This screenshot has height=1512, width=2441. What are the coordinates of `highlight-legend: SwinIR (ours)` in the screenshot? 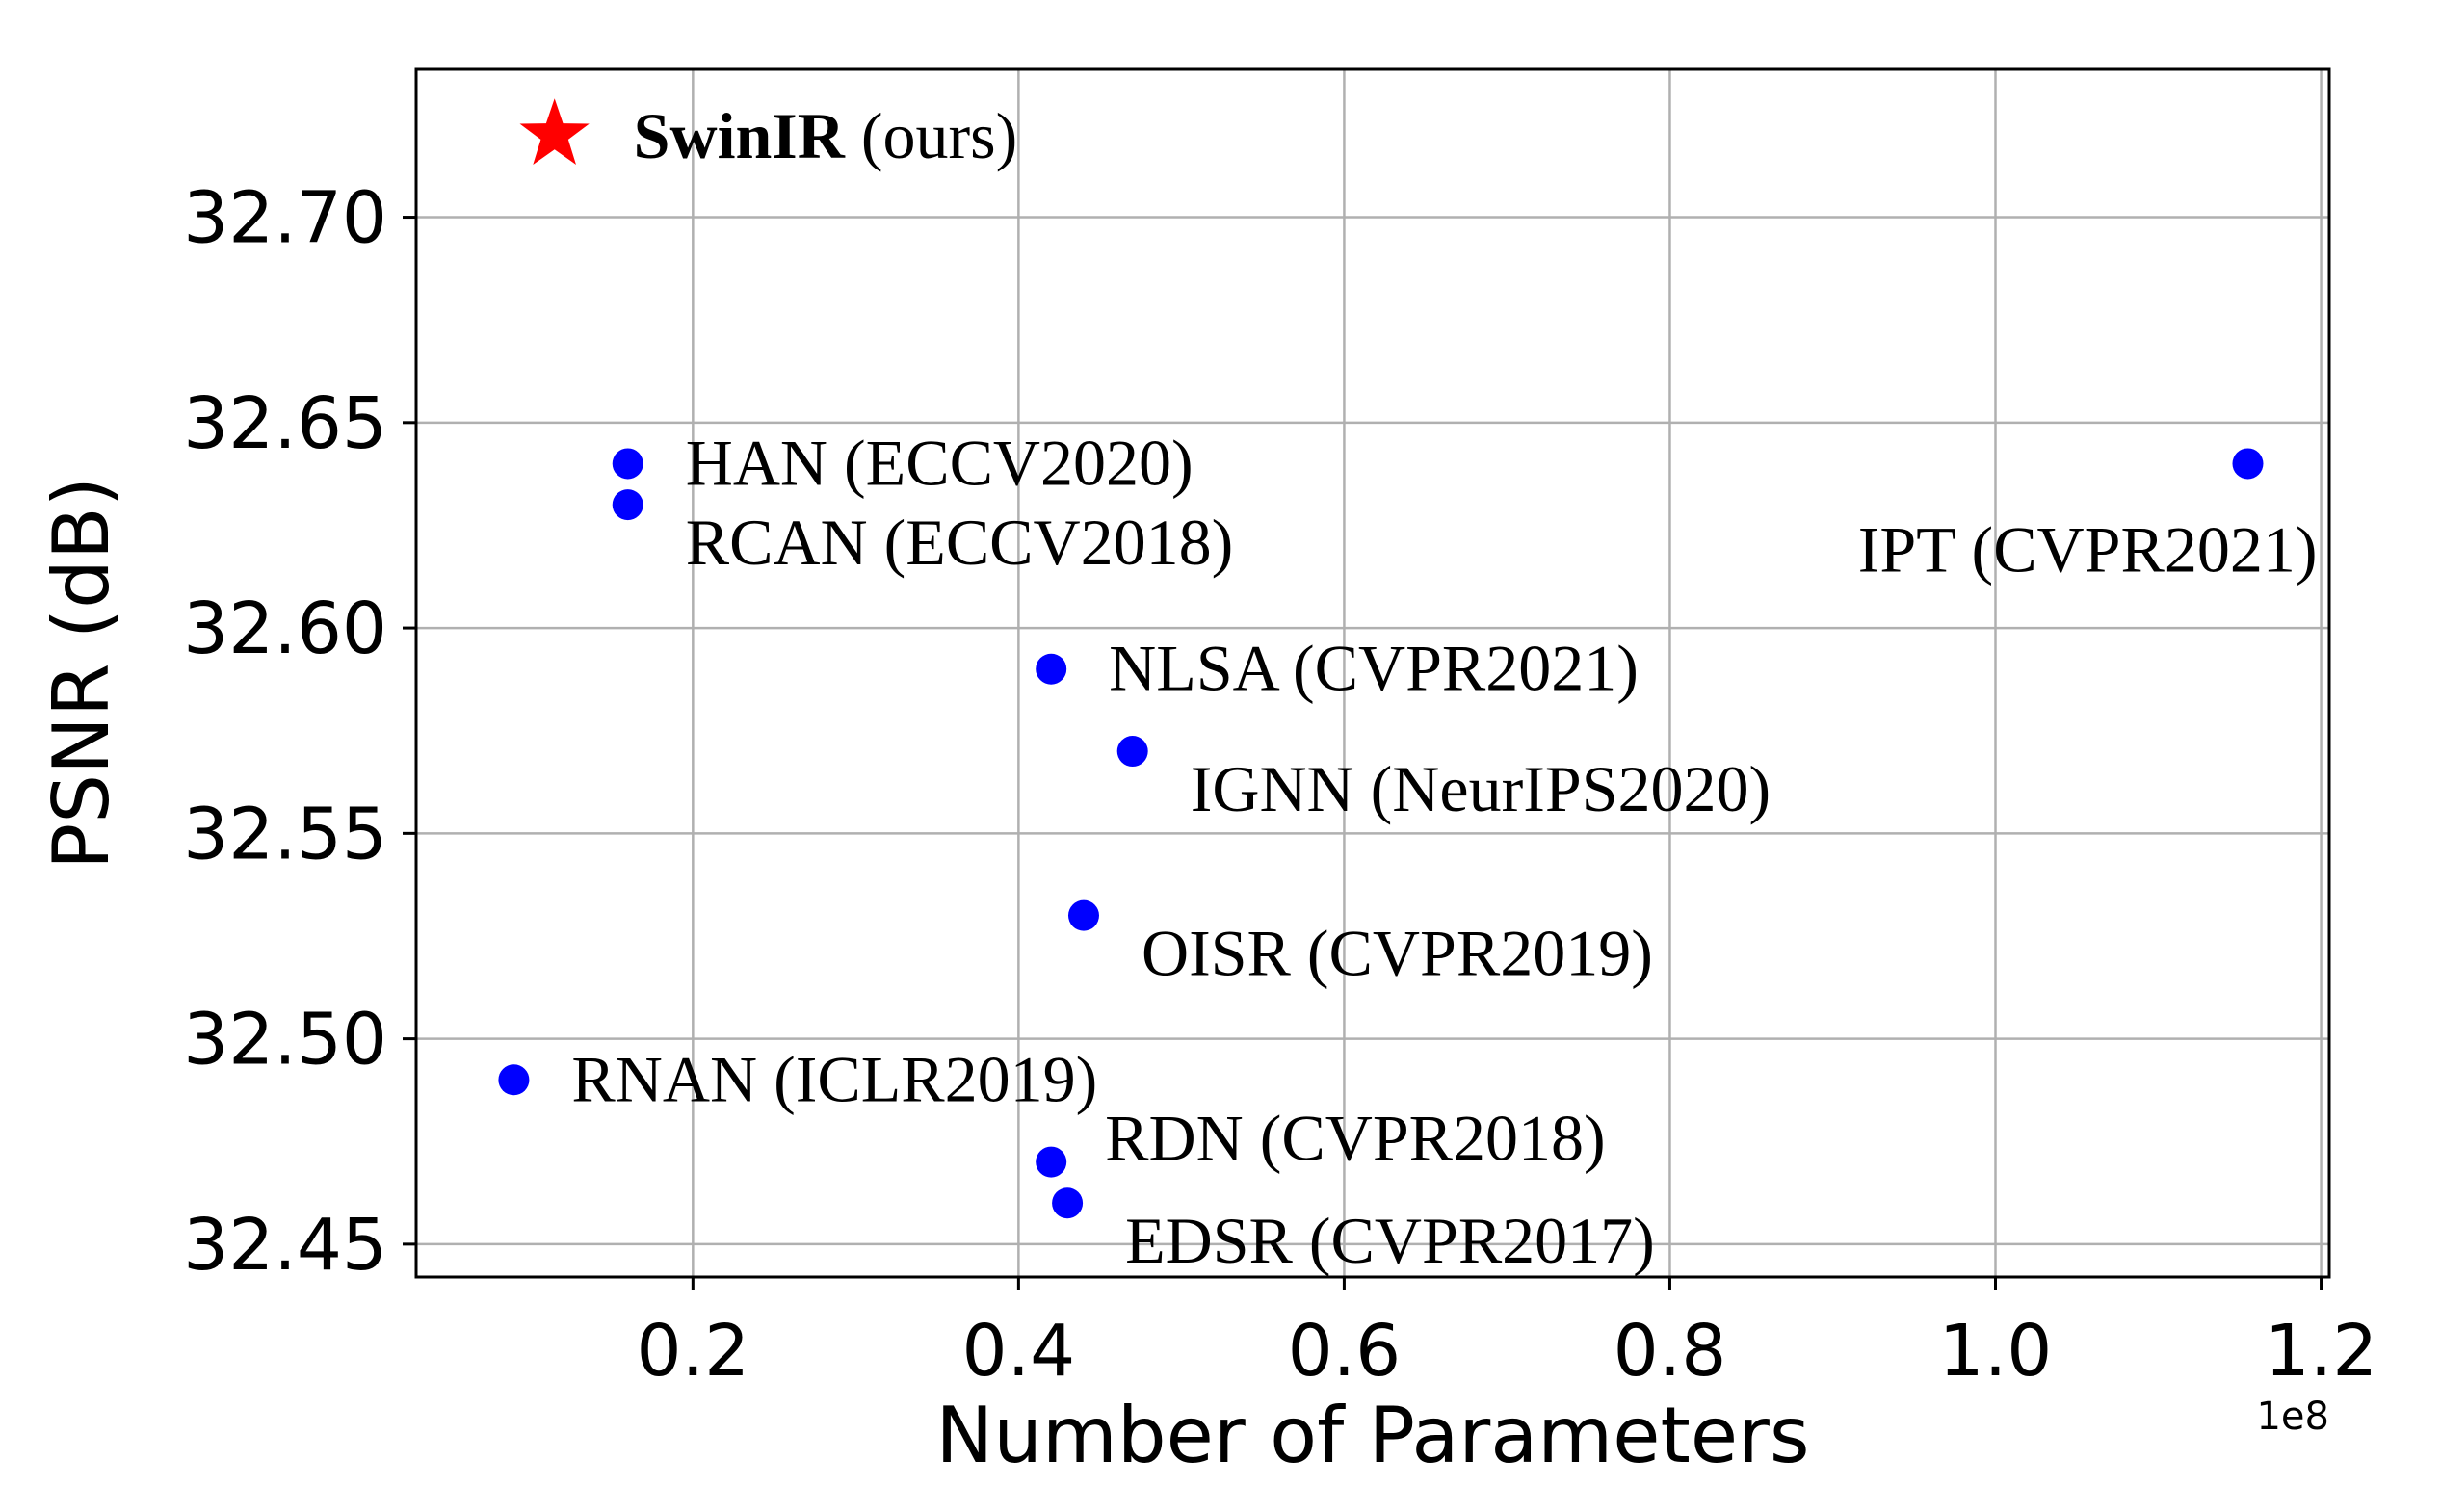 It's located at (768, 135).